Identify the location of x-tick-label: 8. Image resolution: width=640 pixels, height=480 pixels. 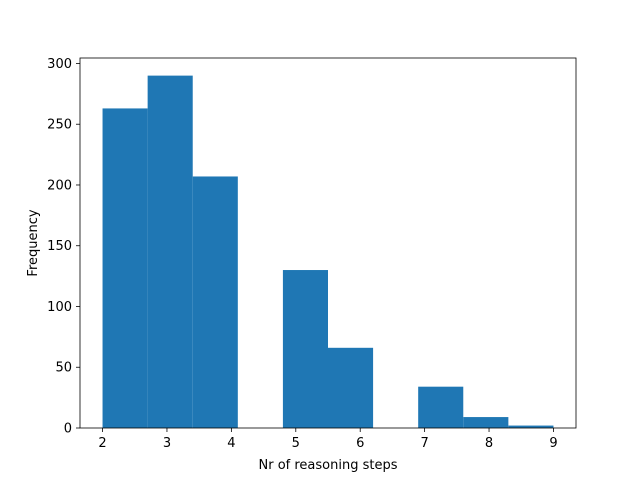
(489, 443).